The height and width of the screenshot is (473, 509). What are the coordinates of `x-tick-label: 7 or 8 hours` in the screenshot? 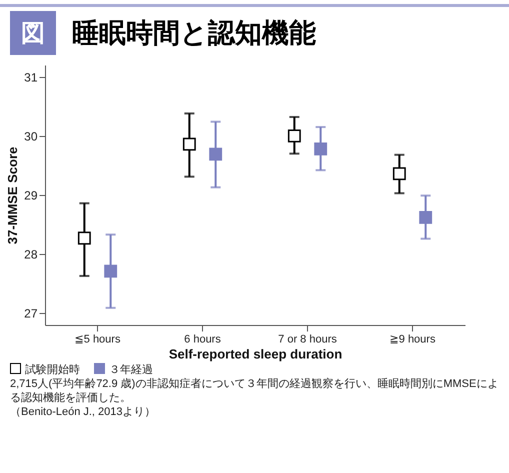 It's located at (308, 340).